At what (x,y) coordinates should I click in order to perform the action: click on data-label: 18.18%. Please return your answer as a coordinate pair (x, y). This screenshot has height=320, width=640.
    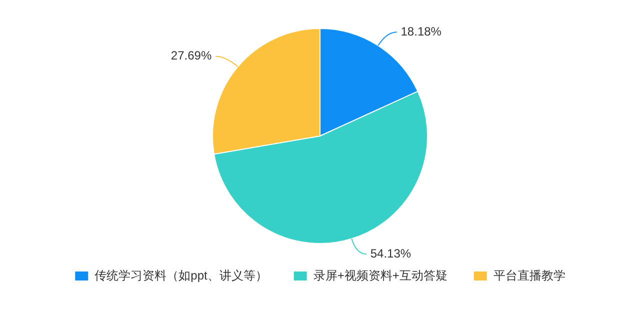
    Looking at the image, I should click on (421, 31).